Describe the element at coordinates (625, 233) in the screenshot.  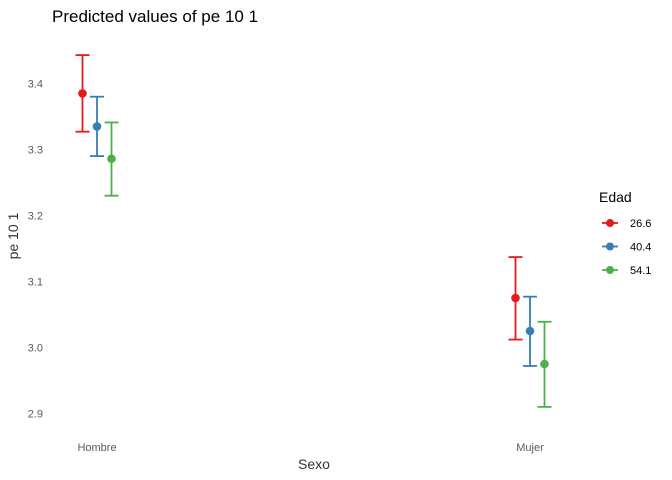
I see `legend: Edad 26.6 40.4 54.1` at that location.